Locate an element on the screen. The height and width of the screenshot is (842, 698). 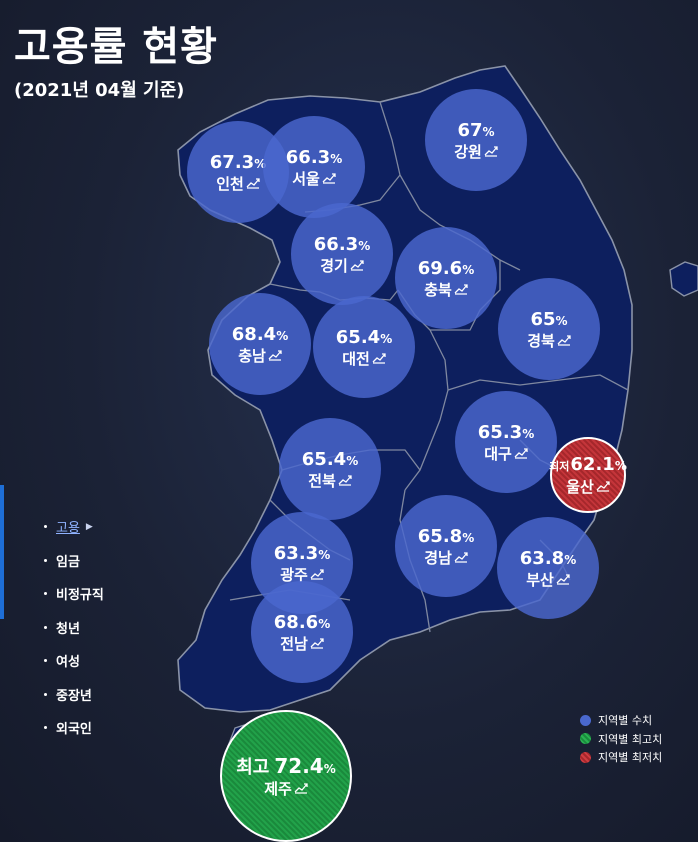
nav-item-3: 청년 is located at coordinates (74, 628).